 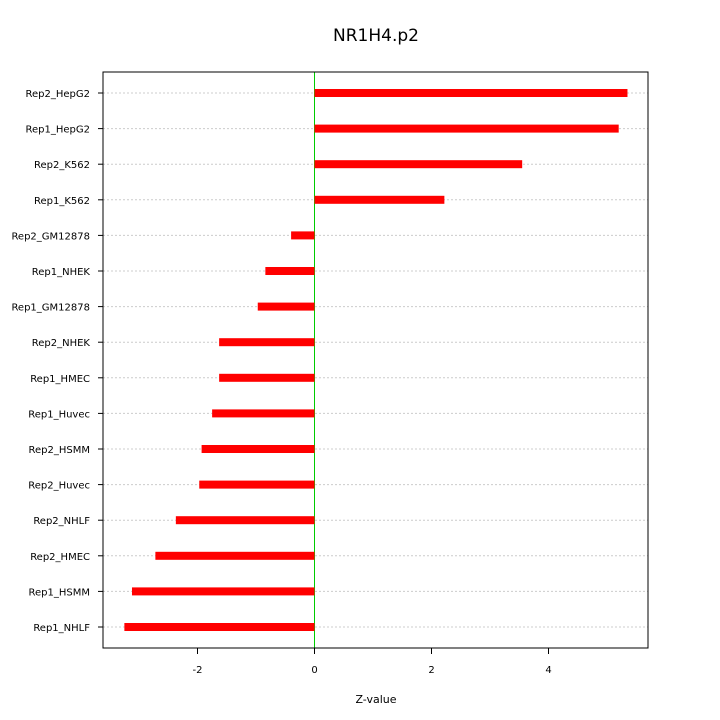 I want to click on category-label: Rep1_NHLF, so click(x=61, y=628).